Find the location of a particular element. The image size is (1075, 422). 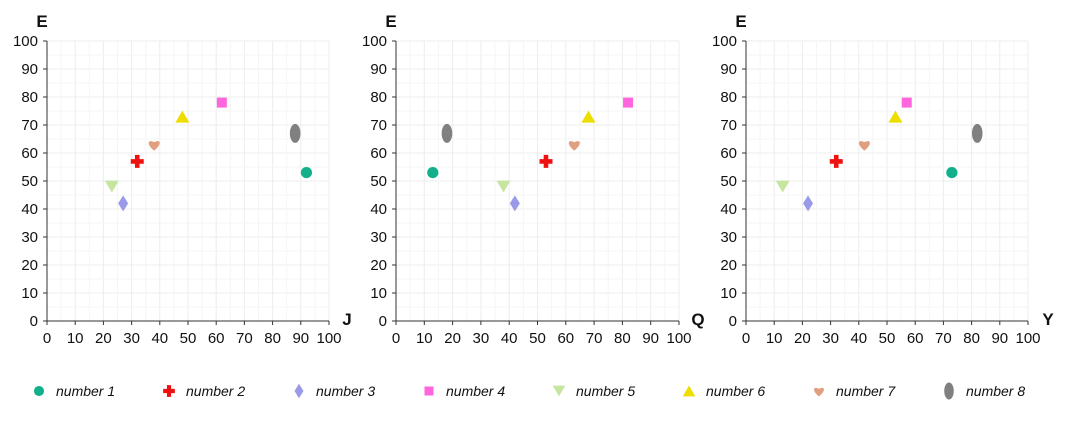

y-tick-label: 80 is located at coordinates (728, 97).